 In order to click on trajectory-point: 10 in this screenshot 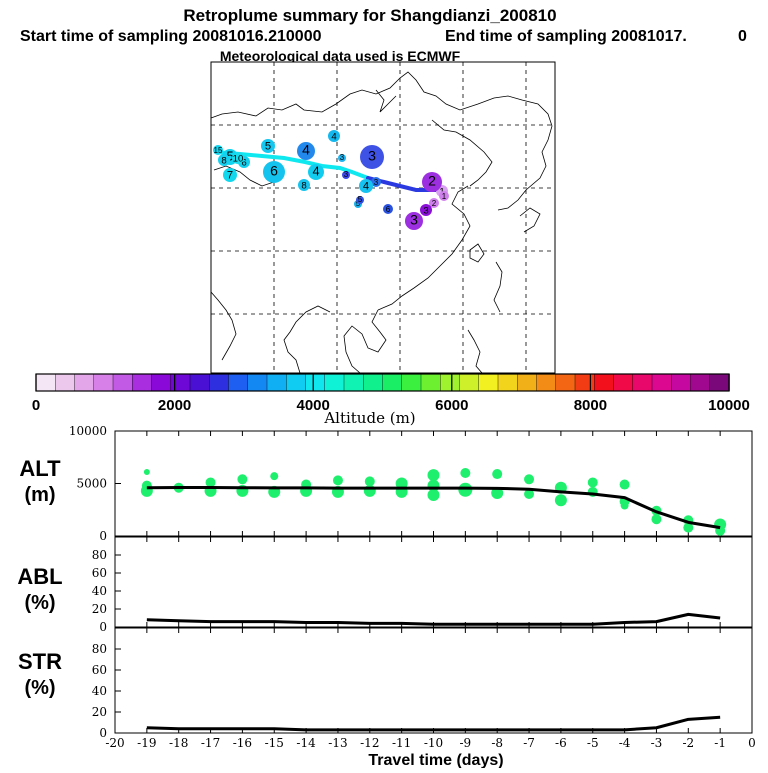, I will do `click(238, 158)`.